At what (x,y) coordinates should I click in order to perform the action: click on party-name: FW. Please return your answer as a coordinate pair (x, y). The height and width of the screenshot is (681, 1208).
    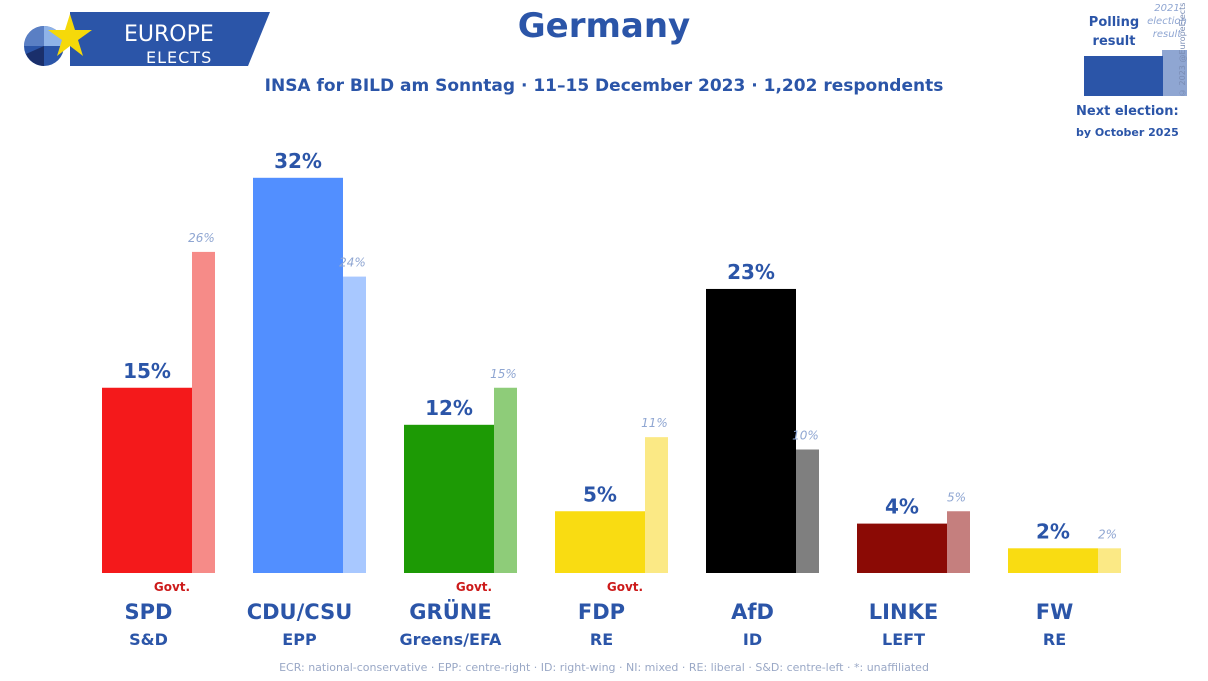
    Looking at the image, I should click on (1054, 612).